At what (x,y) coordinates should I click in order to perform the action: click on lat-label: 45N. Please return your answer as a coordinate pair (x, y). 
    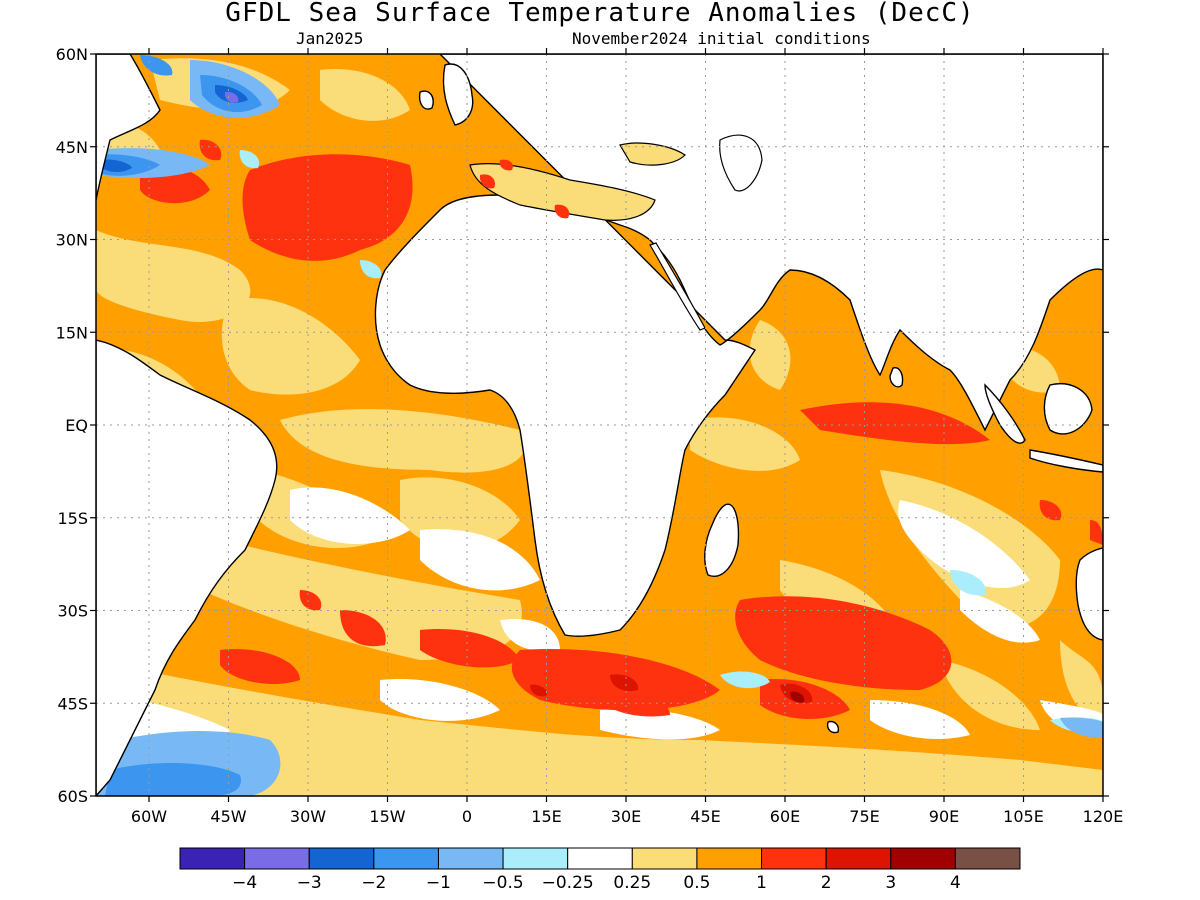
    Looking at the image, I should click on (72, 147).